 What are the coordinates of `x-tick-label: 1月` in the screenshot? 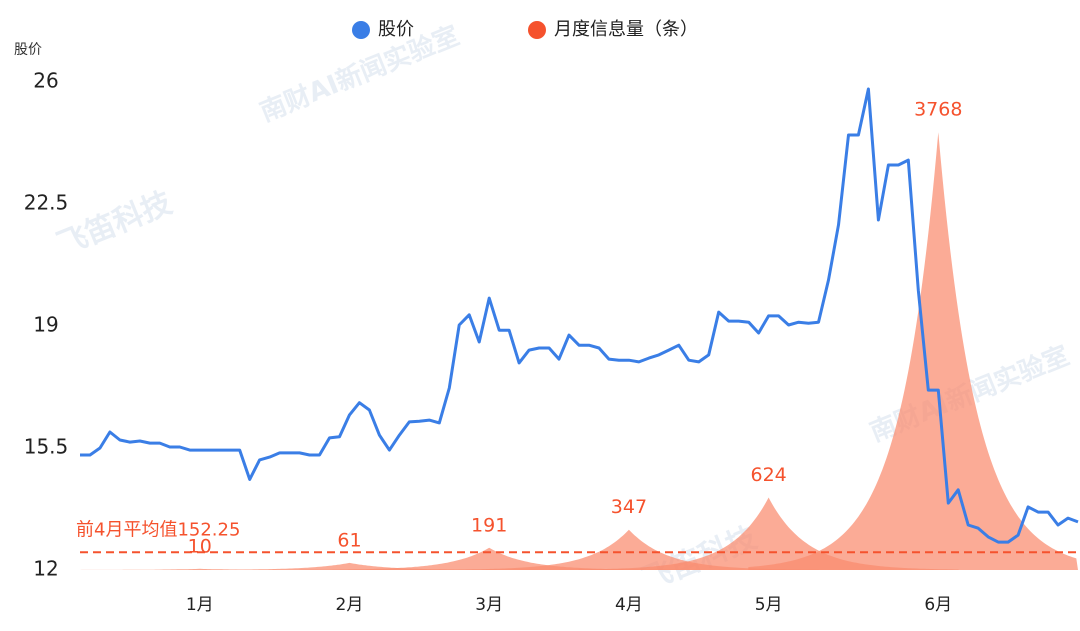 It's located at (200, 605).